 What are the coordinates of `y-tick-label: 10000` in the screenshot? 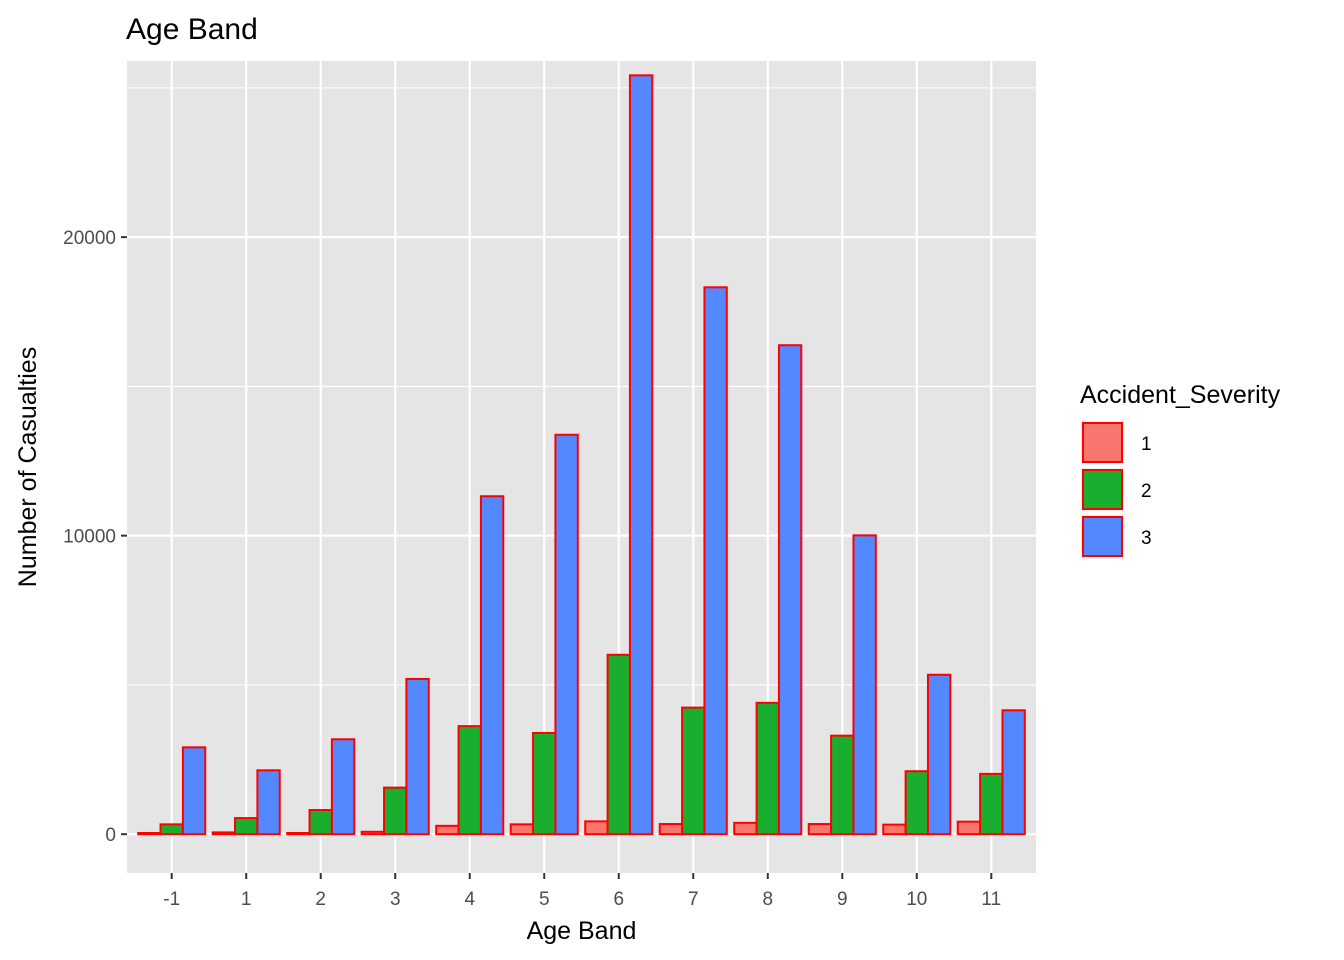 It's located at (89, 537).